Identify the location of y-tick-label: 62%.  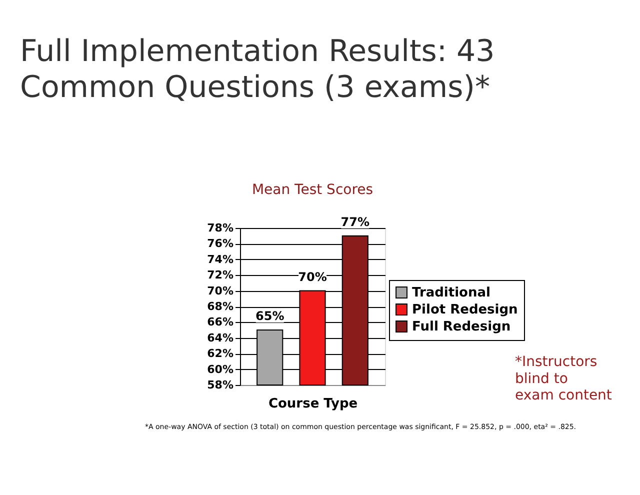
(220, 353).